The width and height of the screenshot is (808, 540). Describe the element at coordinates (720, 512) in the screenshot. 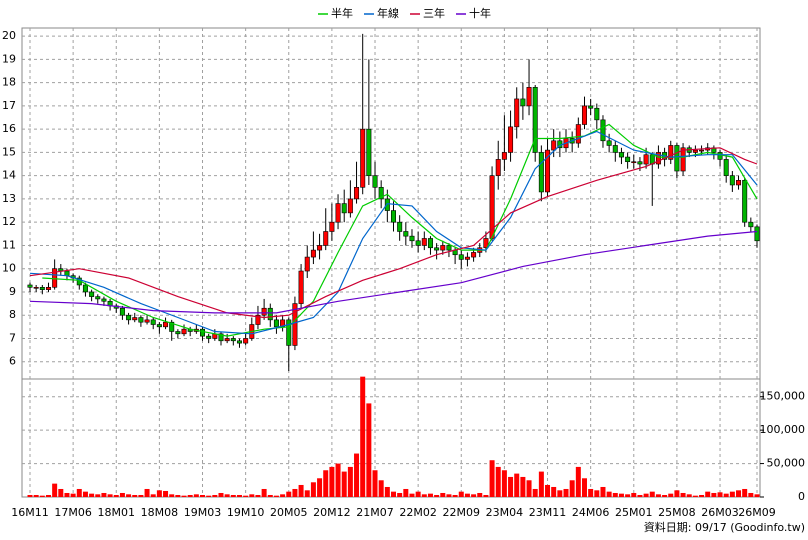

I see `x-tick-label: 26M03` at that location.